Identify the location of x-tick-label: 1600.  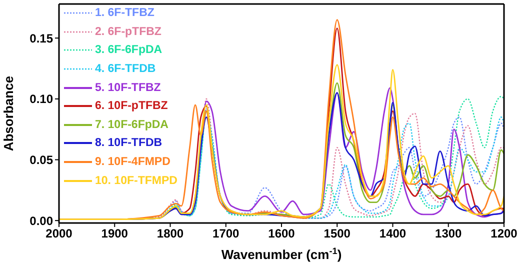
(282, 233).